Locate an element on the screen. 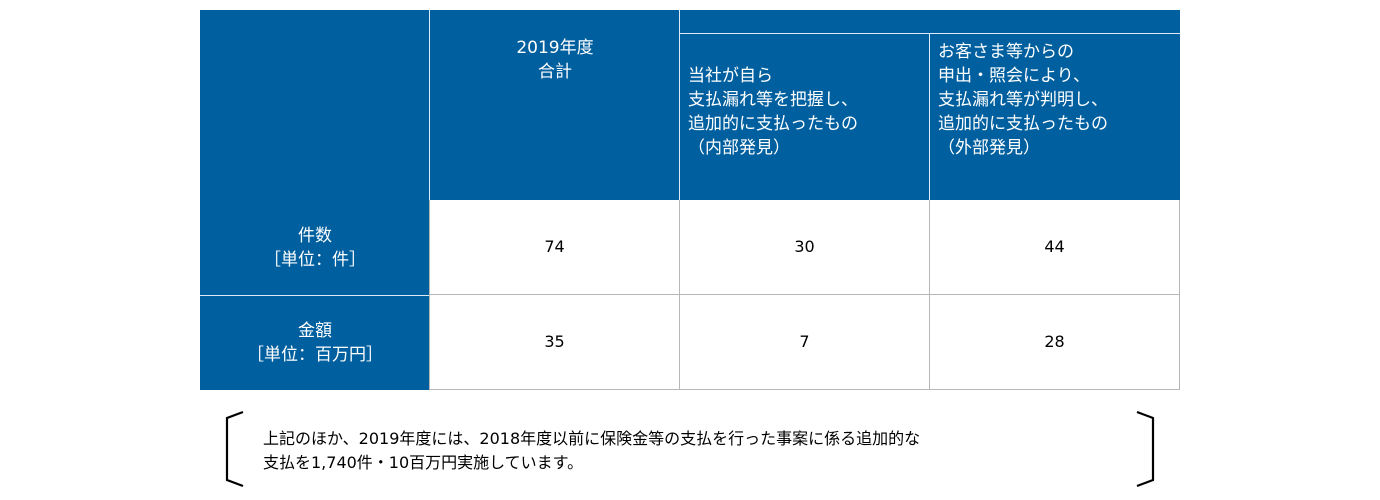 This screenshot has width=1380, height=500. header-external-line-5: （外部発見） is located at coordinates (989, 148).